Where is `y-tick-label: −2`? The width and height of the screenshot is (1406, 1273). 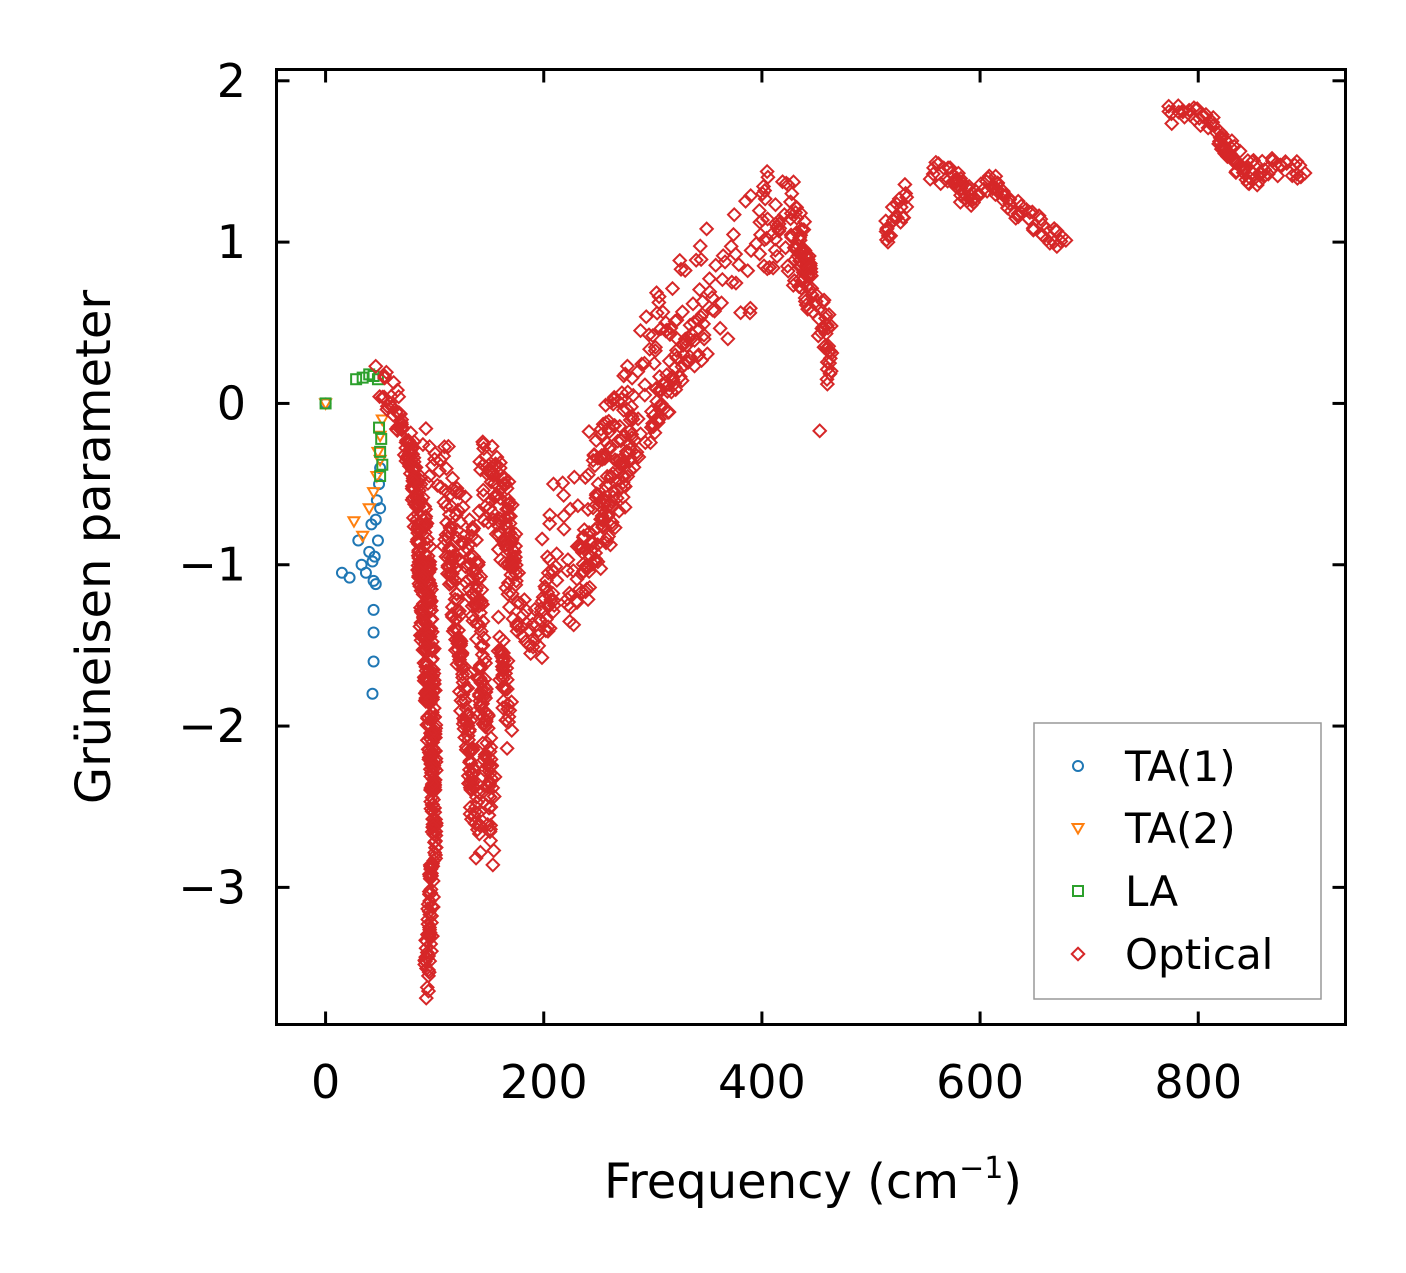 y-tick-label: −2 is located at coordinates (212, 726).